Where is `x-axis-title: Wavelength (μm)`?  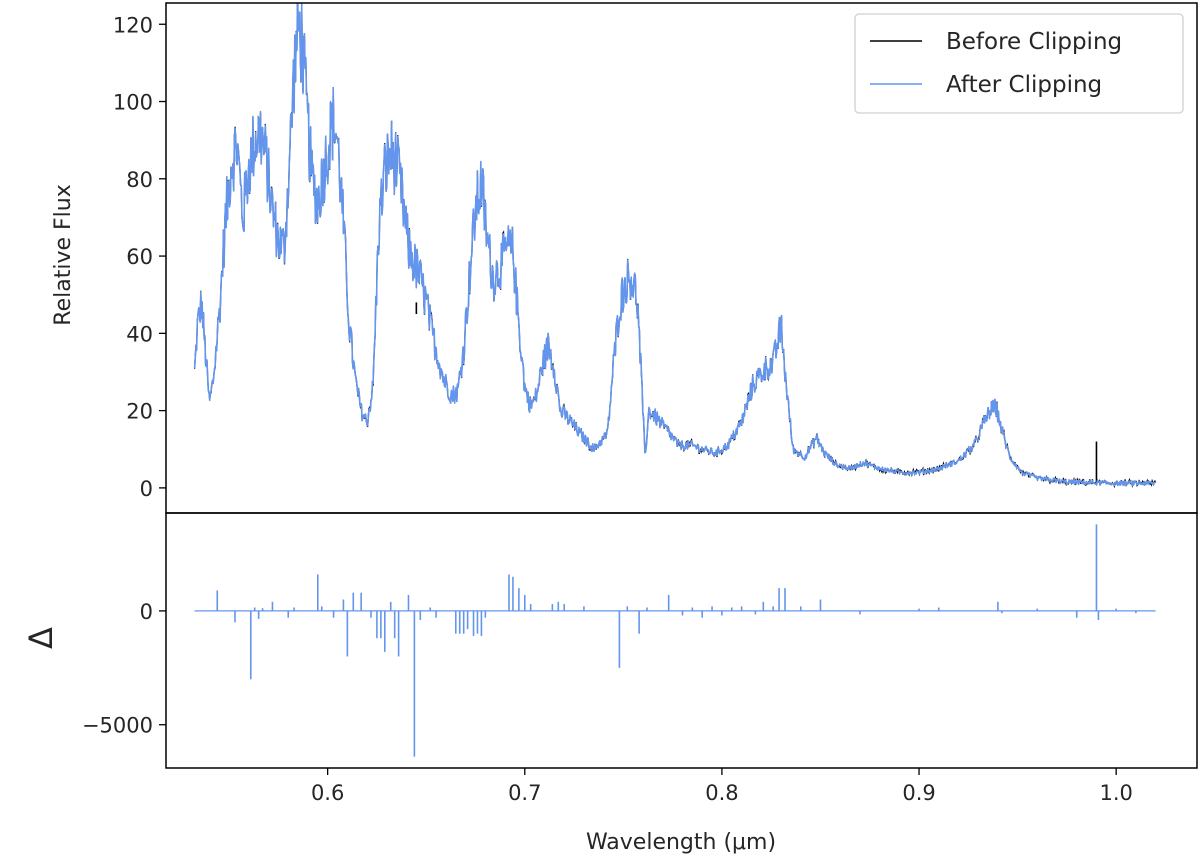
x-axis-title: Wavelength (μm) is located at coordinates (681, 842).